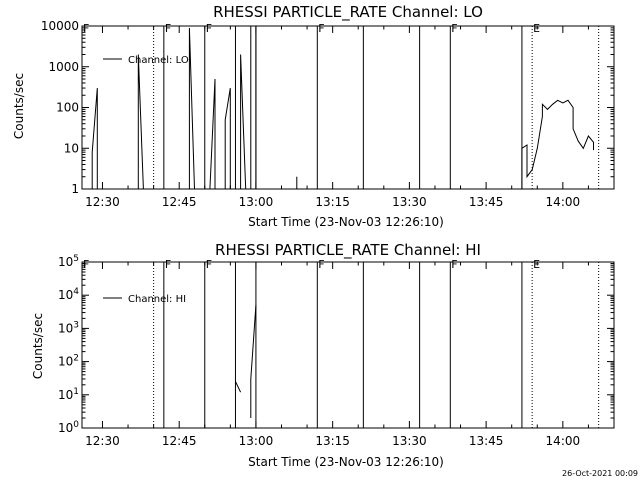 This screenshot has width=640, height=480. I want to click on x-tick-label-lo-2: 13:00, so click(256, 202).